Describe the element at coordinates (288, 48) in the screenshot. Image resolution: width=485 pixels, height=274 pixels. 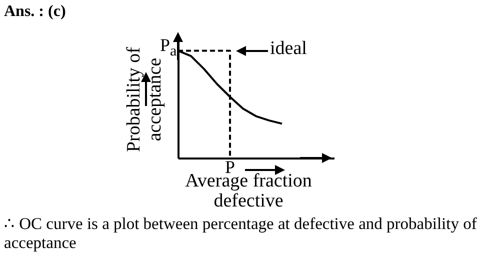
I see `legend-label: ideal` at that location.